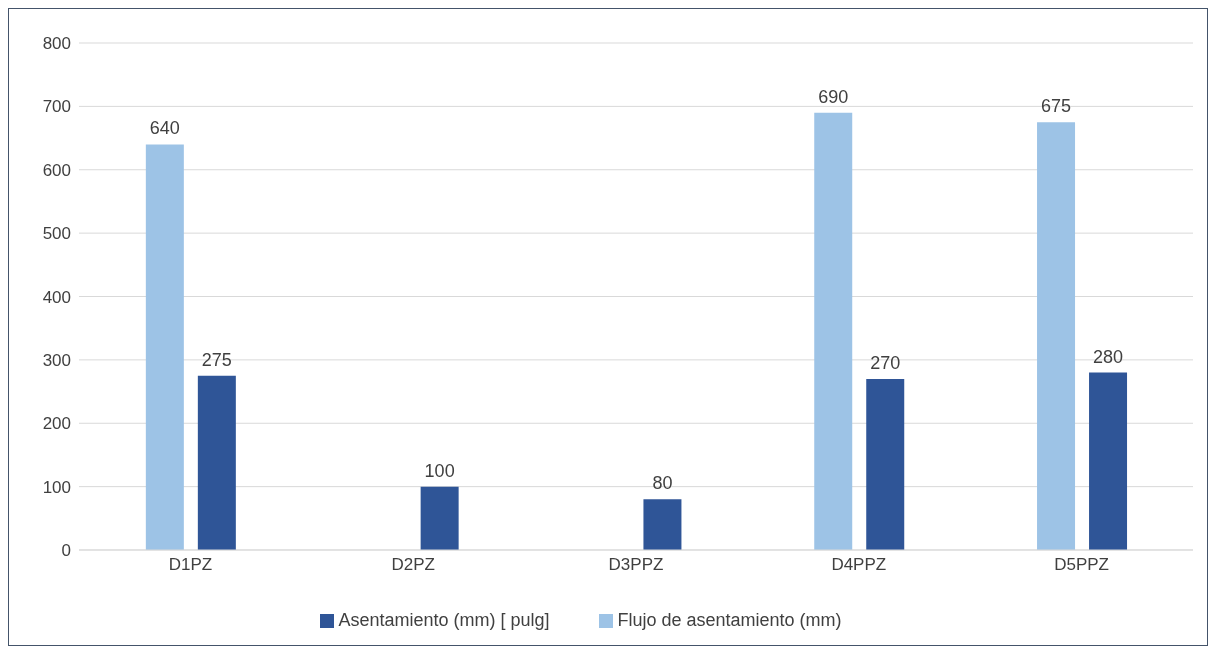  I want to click on y-tick-label: 700, so click(56, 107).